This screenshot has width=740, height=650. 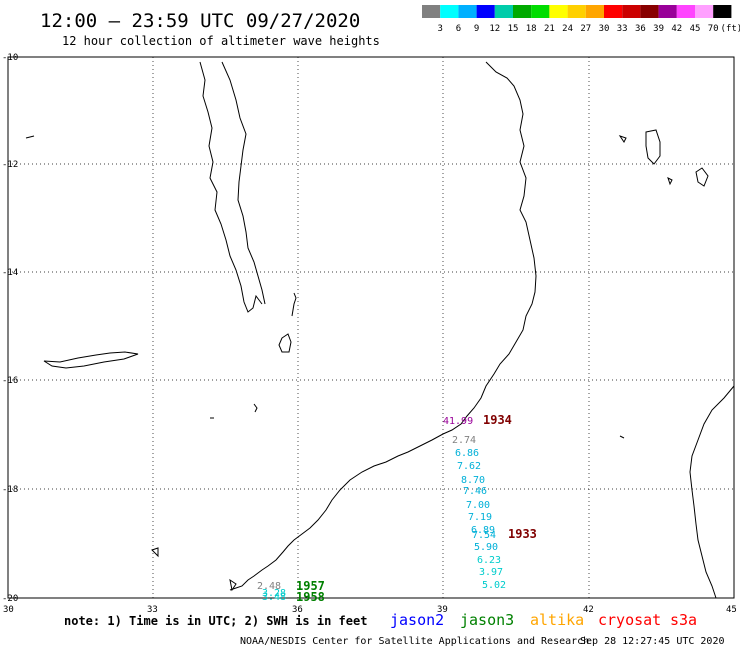 What do you see at coordinates (10, 490) in the screenshot?
I see `lat-label: -18` at bounding box center [10, 490].